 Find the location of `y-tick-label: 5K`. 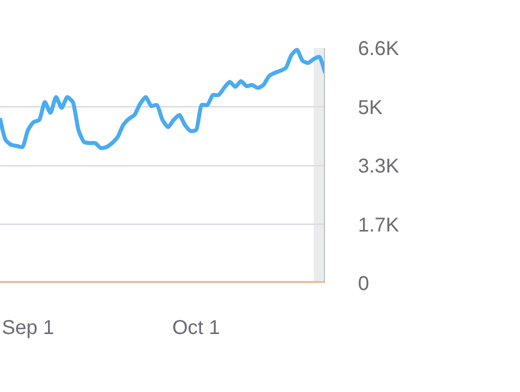

y-tick-label: 5K is located at coordinates (371, 107).